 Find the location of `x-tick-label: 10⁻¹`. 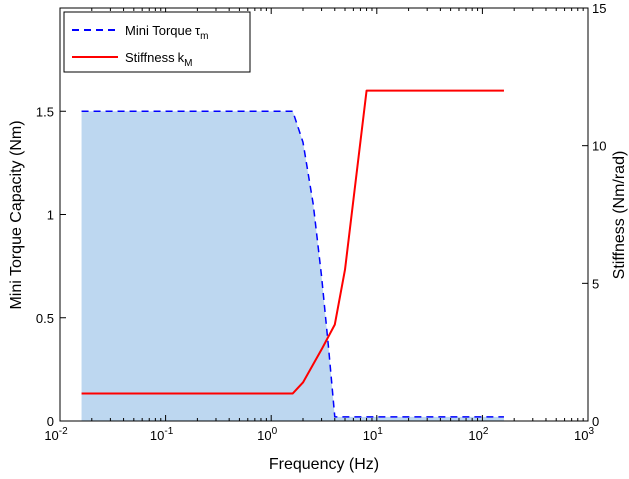

x-tick-label: 10⁻¹ is located at coordinates (162, 434).